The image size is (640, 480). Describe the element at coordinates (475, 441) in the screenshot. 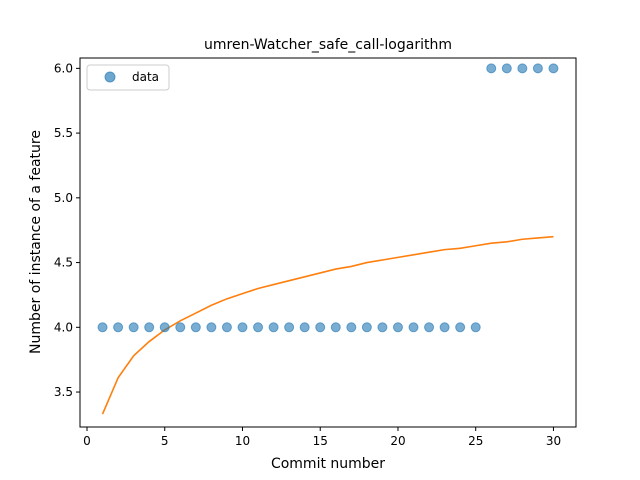

I see `x-tick-label: 25` at that location.